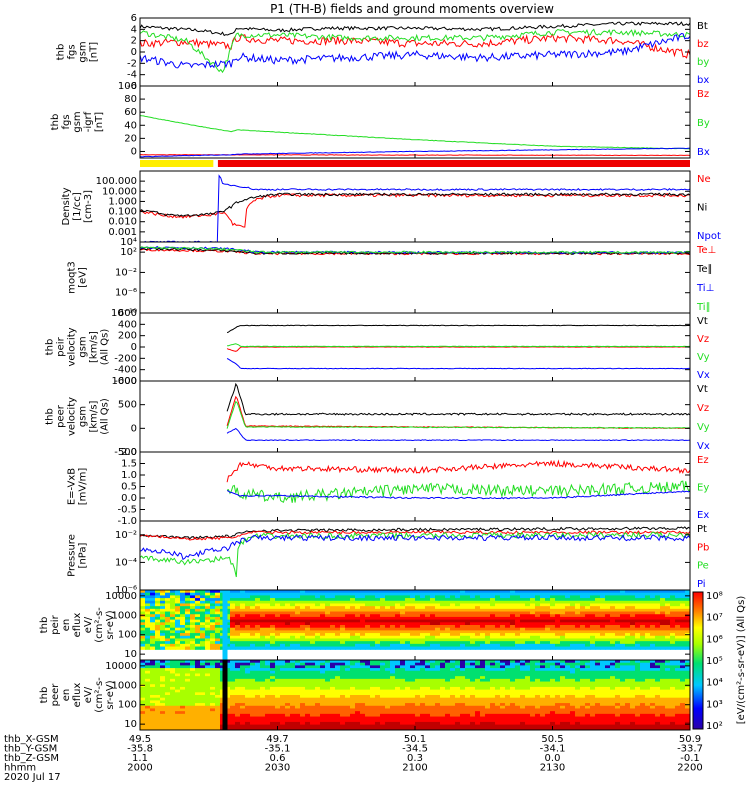 The image size is (750, 800). What do you see at coordinates (458, 349) in the screenshot?
I see `series-line-vz` at bounding box center [458, 349].